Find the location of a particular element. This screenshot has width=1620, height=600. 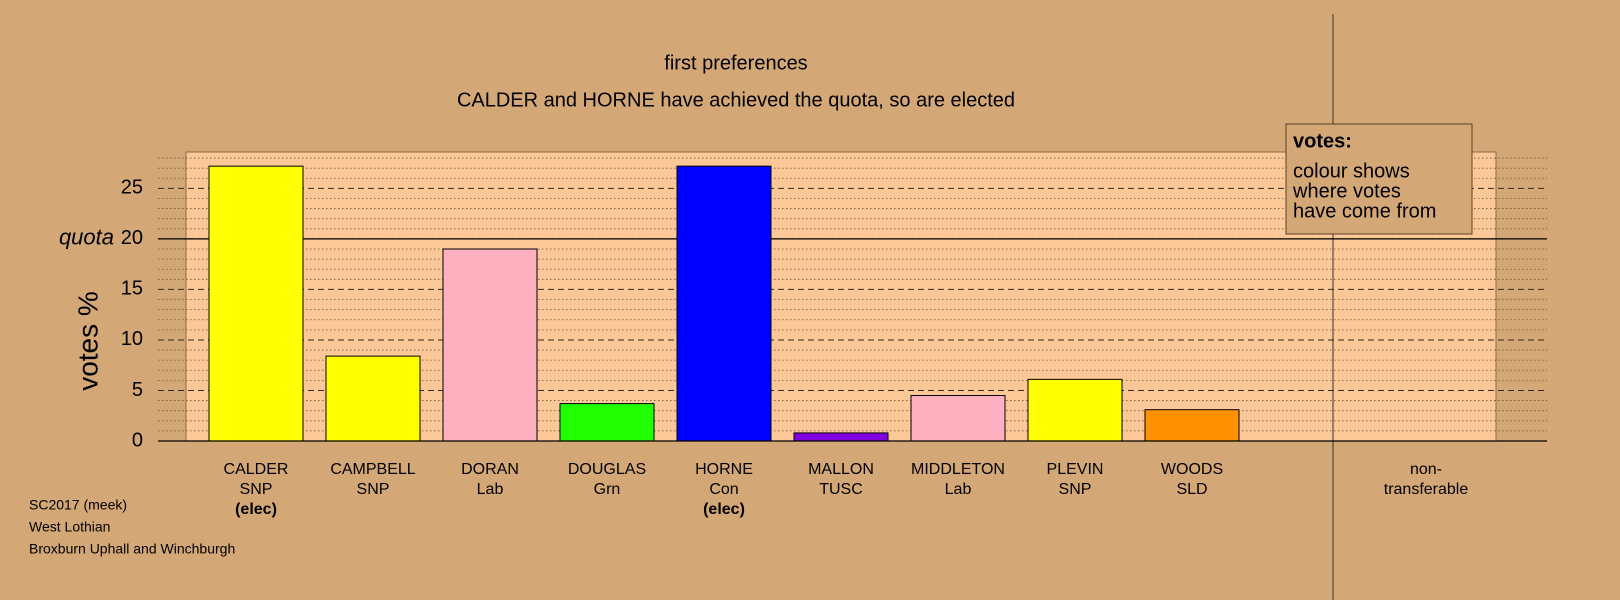

category-label: non- is located at coordinates (1426, 469).